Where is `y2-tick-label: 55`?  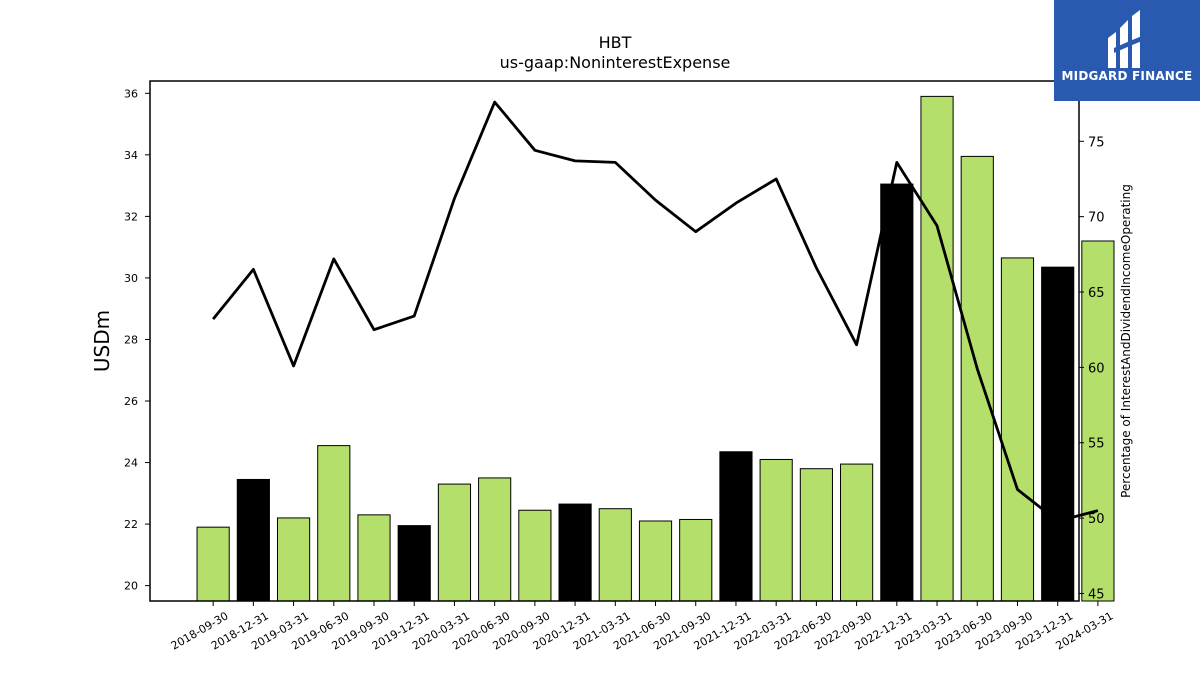
y2-tick-label: 55 is located at coordinates (1096, 444).